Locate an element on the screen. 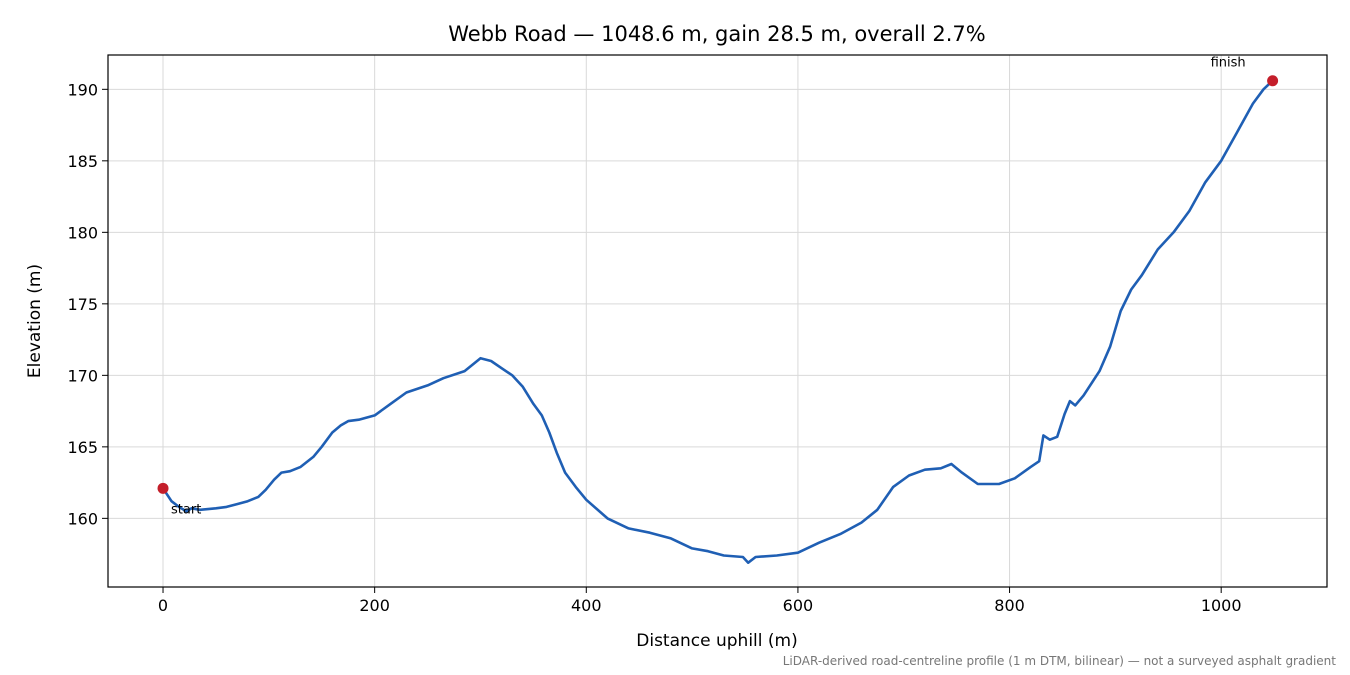 This screenshot has width=1350, height=675. start-label: start is located at coordinates (186, 509).